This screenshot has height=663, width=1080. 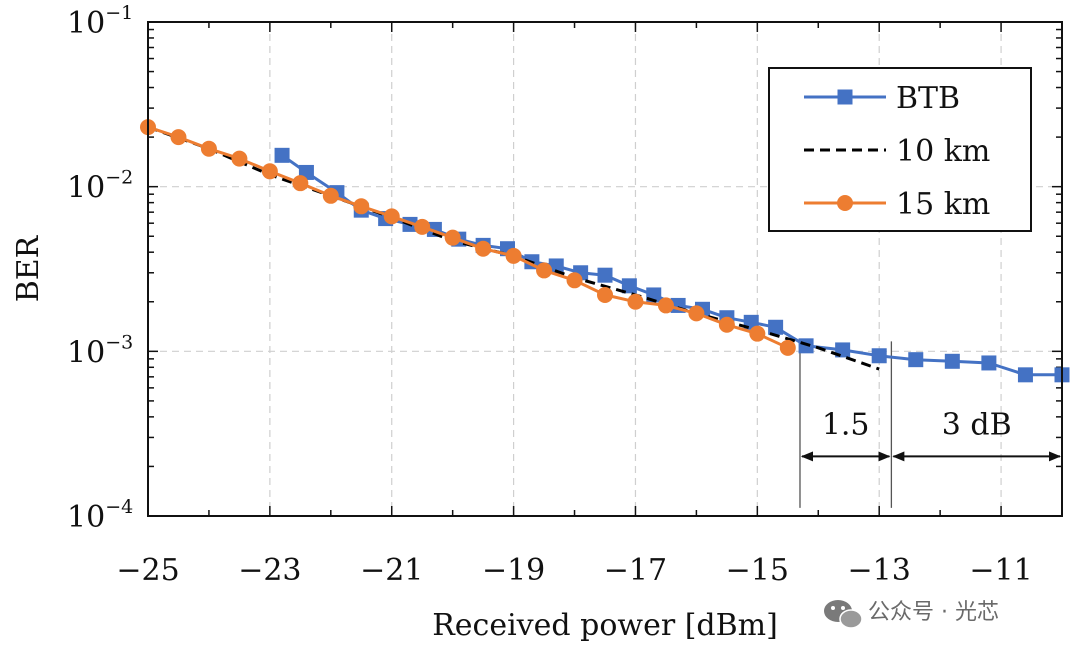 I want to click on y-tick-label: 10⁻⁴, so click(x=100, y=515).